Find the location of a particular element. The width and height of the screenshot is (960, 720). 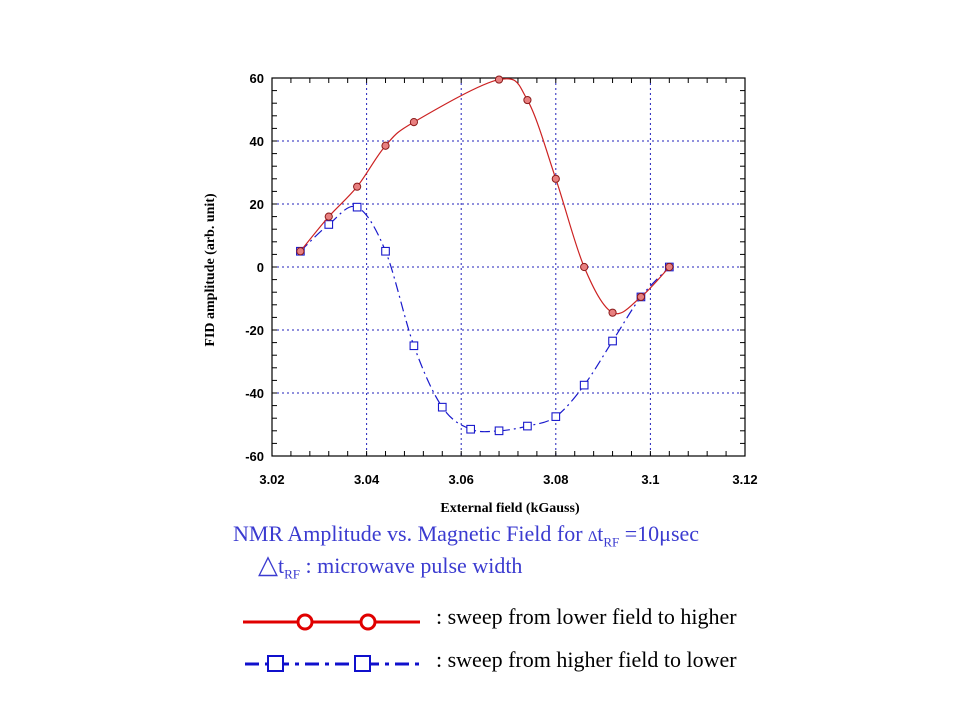

triangle-symbol: △ is located at coordinates (268, 564).